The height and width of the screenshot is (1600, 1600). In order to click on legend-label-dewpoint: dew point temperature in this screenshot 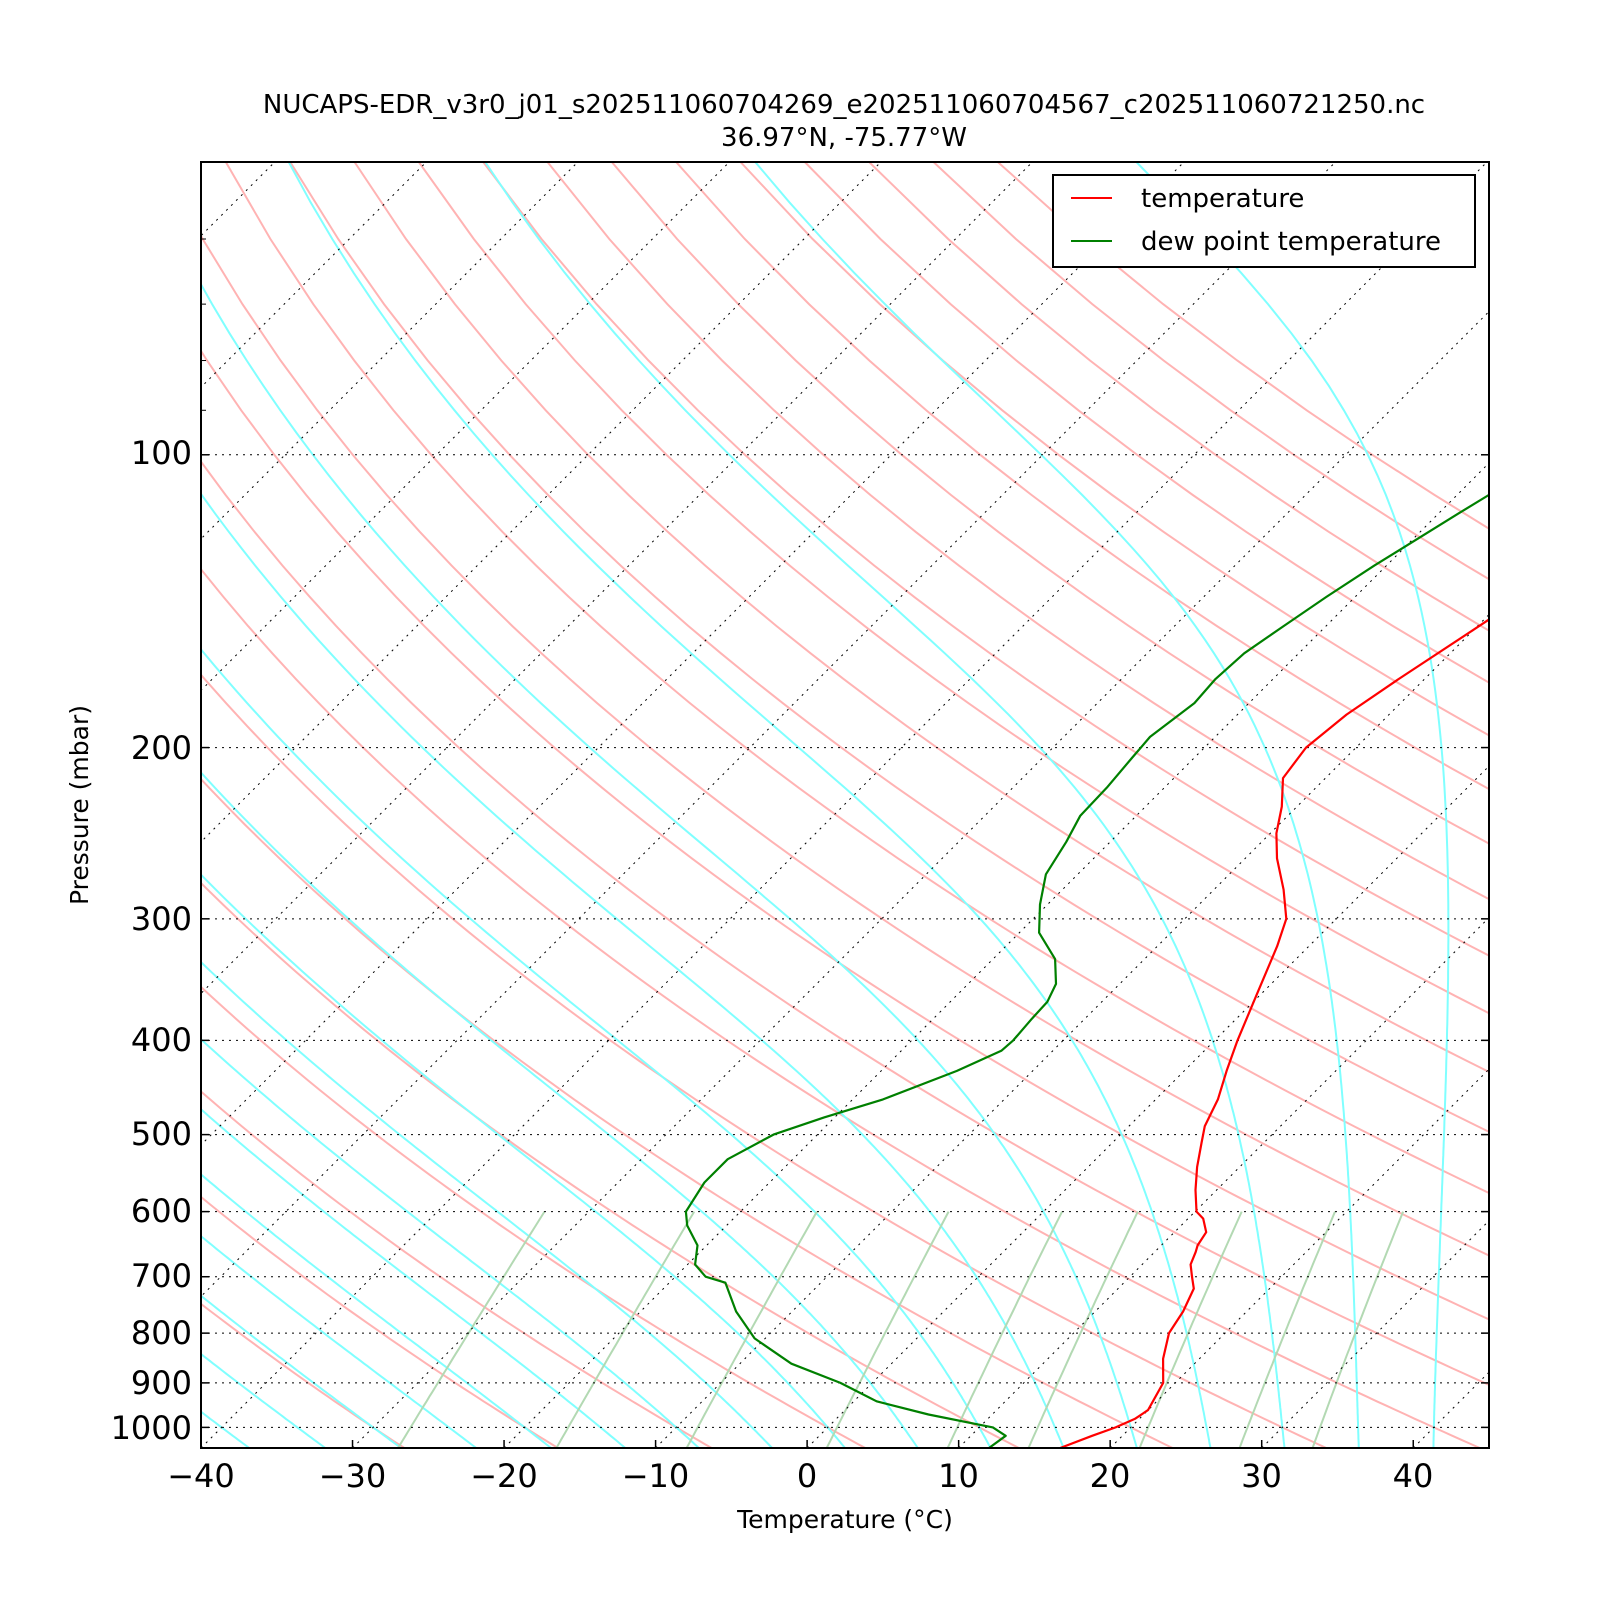, I will do `click(1291, 242)`.